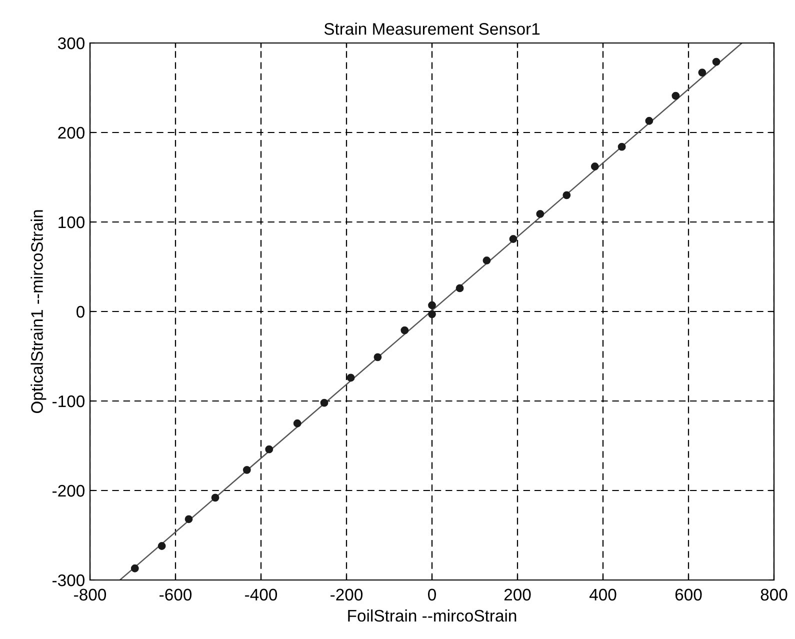  What do you see at coordinates (71, 132) in the screenshot?
I see `y-tick-label: 200` at bounding box center [71, 132].